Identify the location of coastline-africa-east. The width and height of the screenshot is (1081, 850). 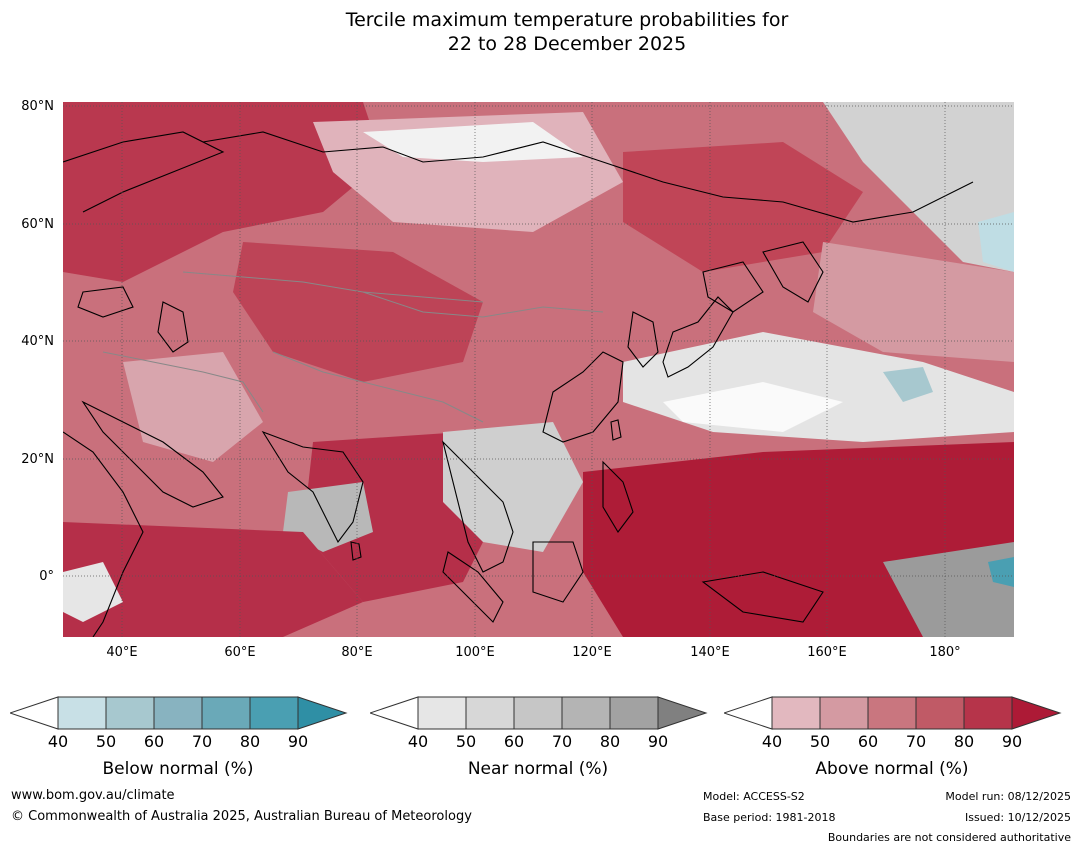
(103, 534).